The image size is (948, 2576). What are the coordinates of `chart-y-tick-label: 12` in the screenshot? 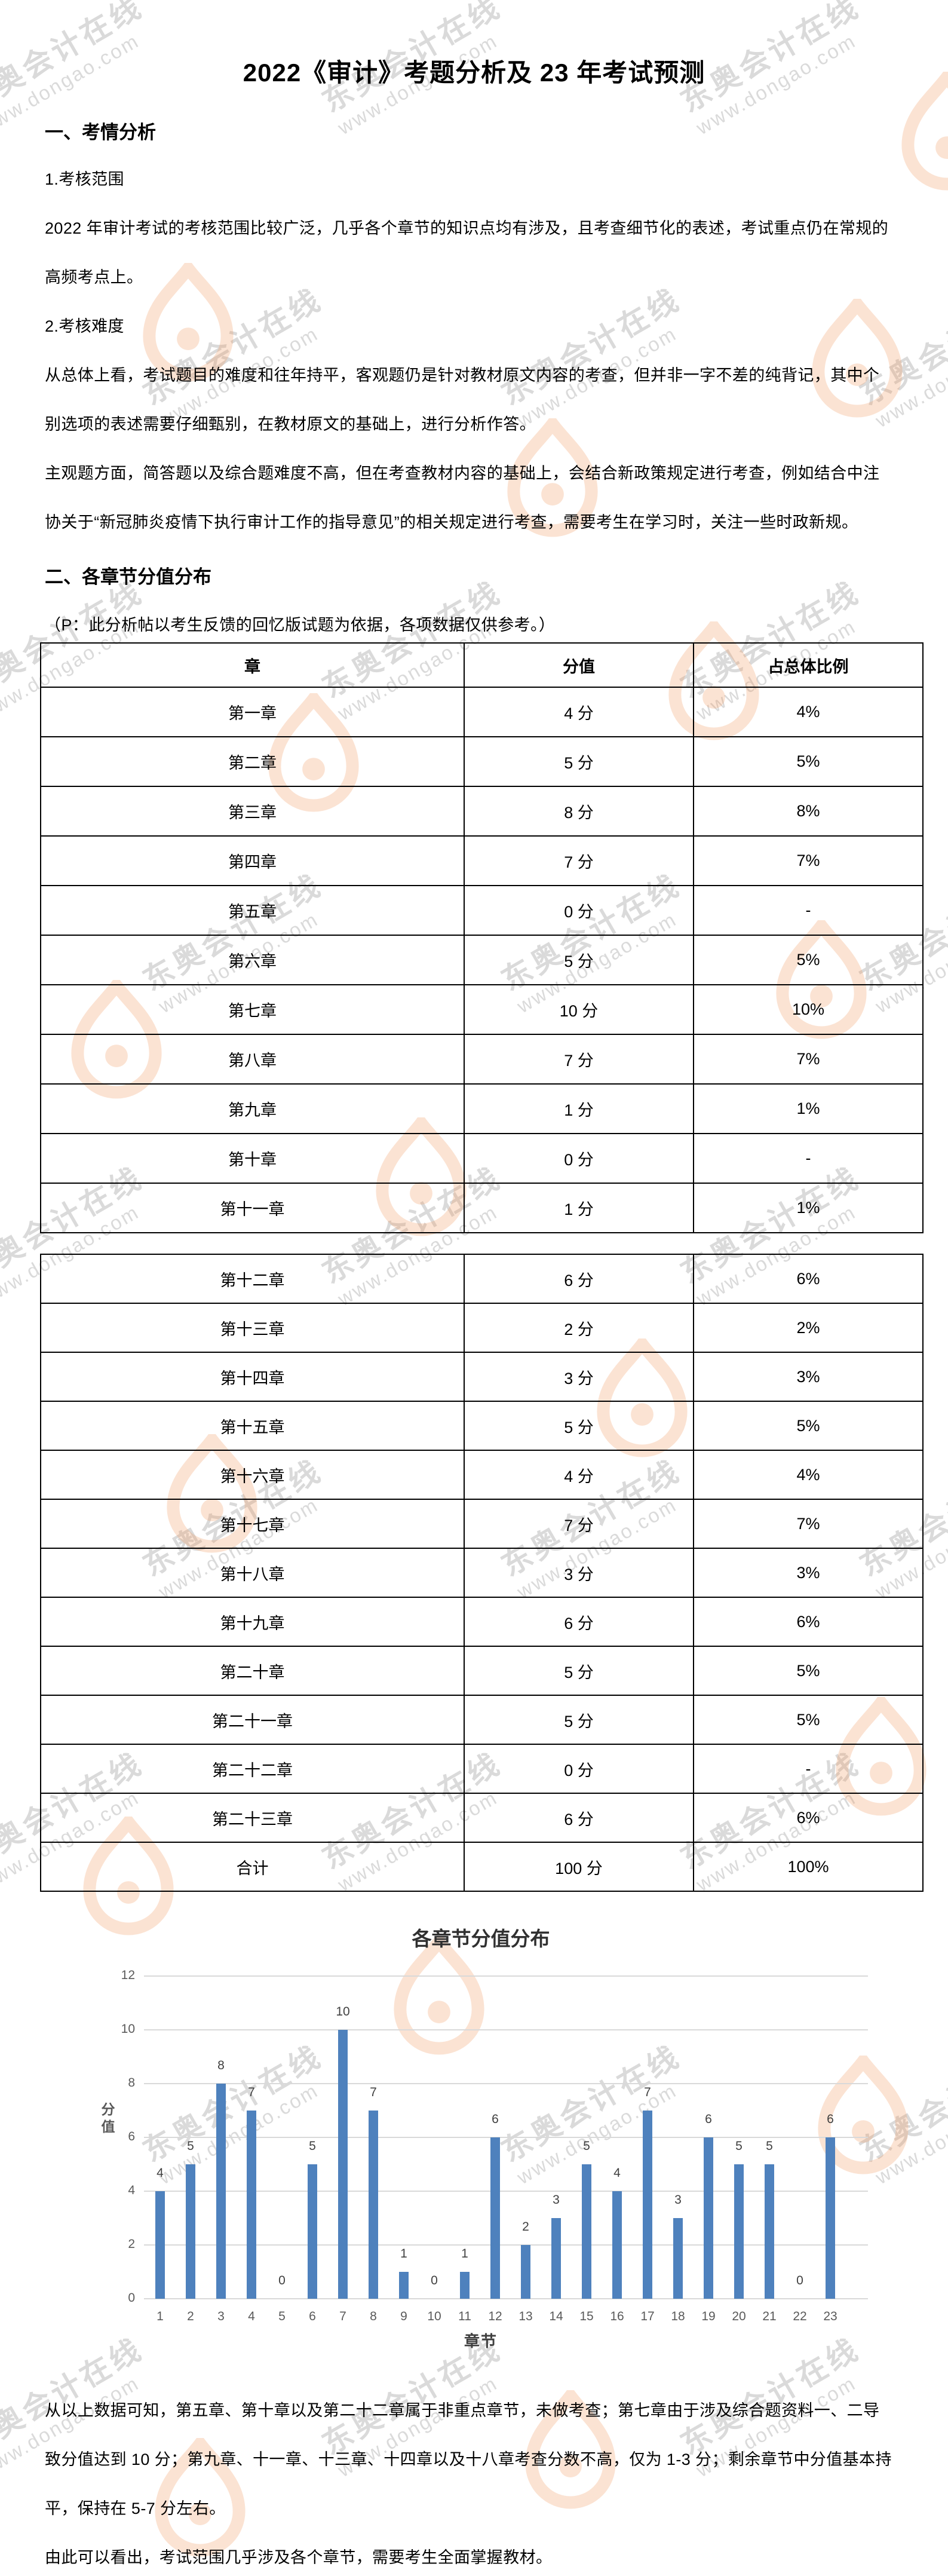 It's located at (128, 1975).